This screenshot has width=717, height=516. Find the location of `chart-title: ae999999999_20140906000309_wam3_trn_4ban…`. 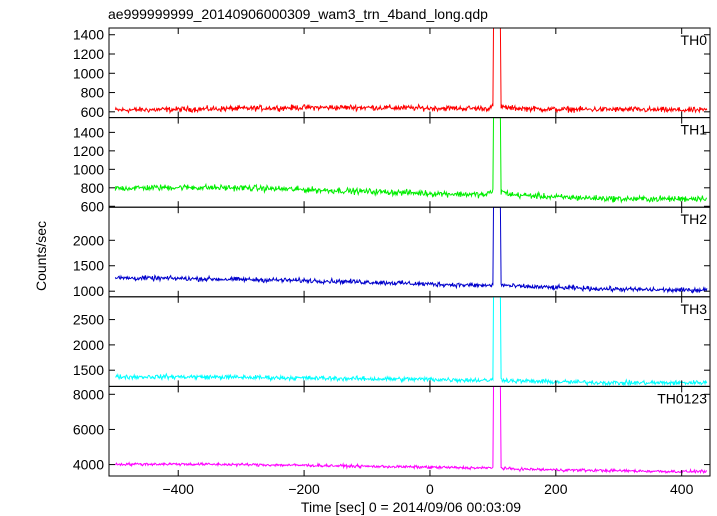

chart-title: ae999999999_20140906000309_wam3_trn_4ban… is located at coordinates (298, 14).